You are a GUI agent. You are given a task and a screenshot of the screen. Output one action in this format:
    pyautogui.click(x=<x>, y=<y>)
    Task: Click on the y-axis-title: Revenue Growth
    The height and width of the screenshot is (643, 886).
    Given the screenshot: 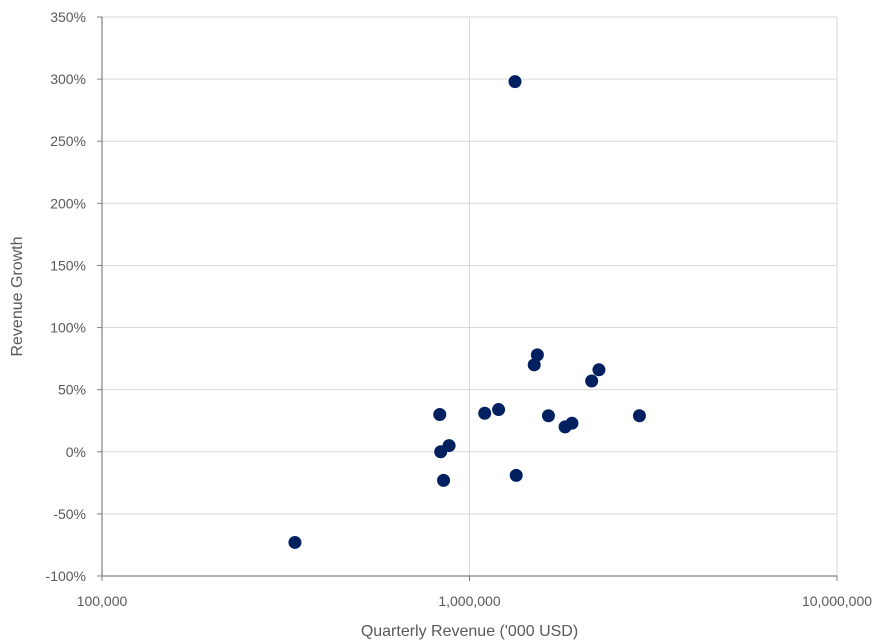 What is the action you would take?
    pyautogui.click(x=17, y=296)
    